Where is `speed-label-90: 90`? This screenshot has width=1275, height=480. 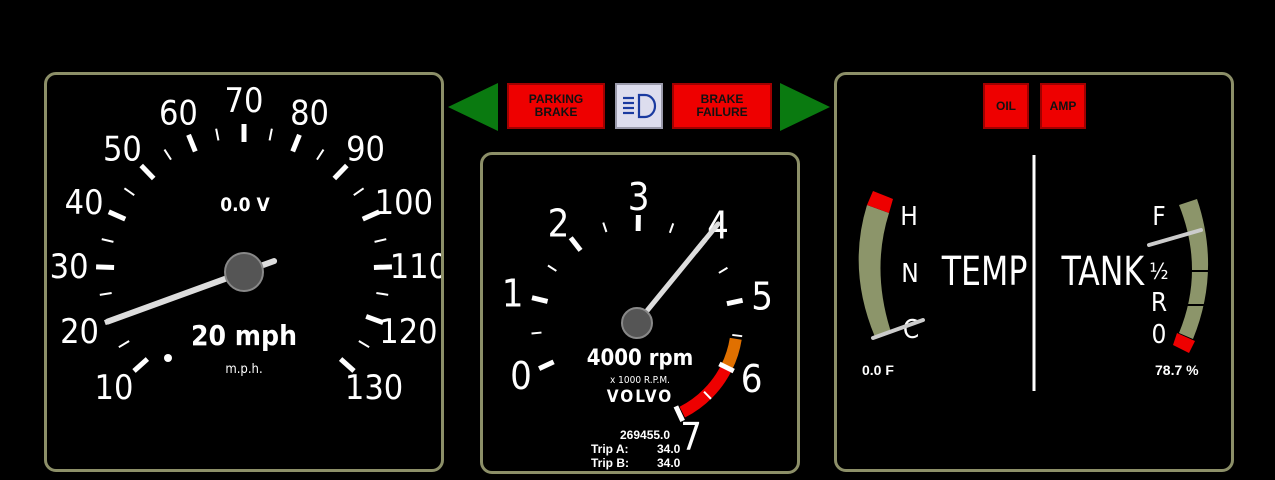 speed-label-90: 90 is located at coordinates (365, 149).